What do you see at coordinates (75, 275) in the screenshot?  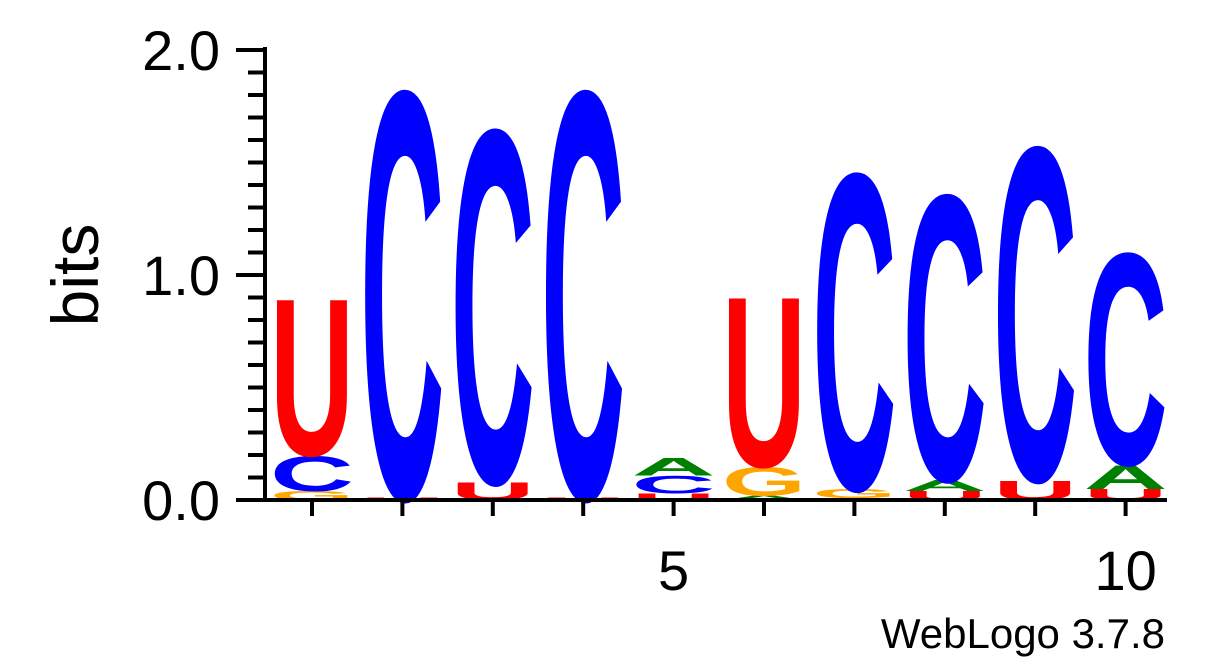 I see `y-axis-label: bits` at bounding box center [75, 275].